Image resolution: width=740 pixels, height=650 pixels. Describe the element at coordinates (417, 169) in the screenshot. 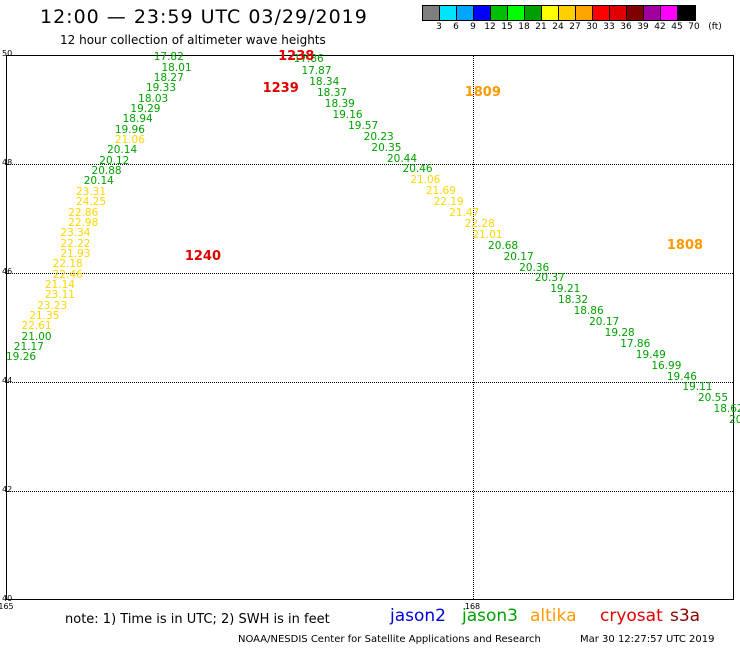

I see `swh-value-label: 20.46` at that location.